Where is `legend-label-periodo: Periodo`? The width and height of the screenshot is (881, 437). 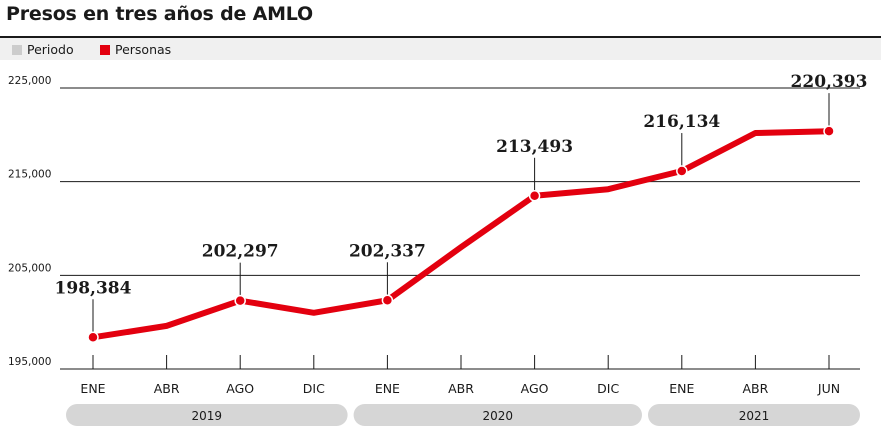
legend-label-periodo: Periodo is located at coordinates (50, 49).